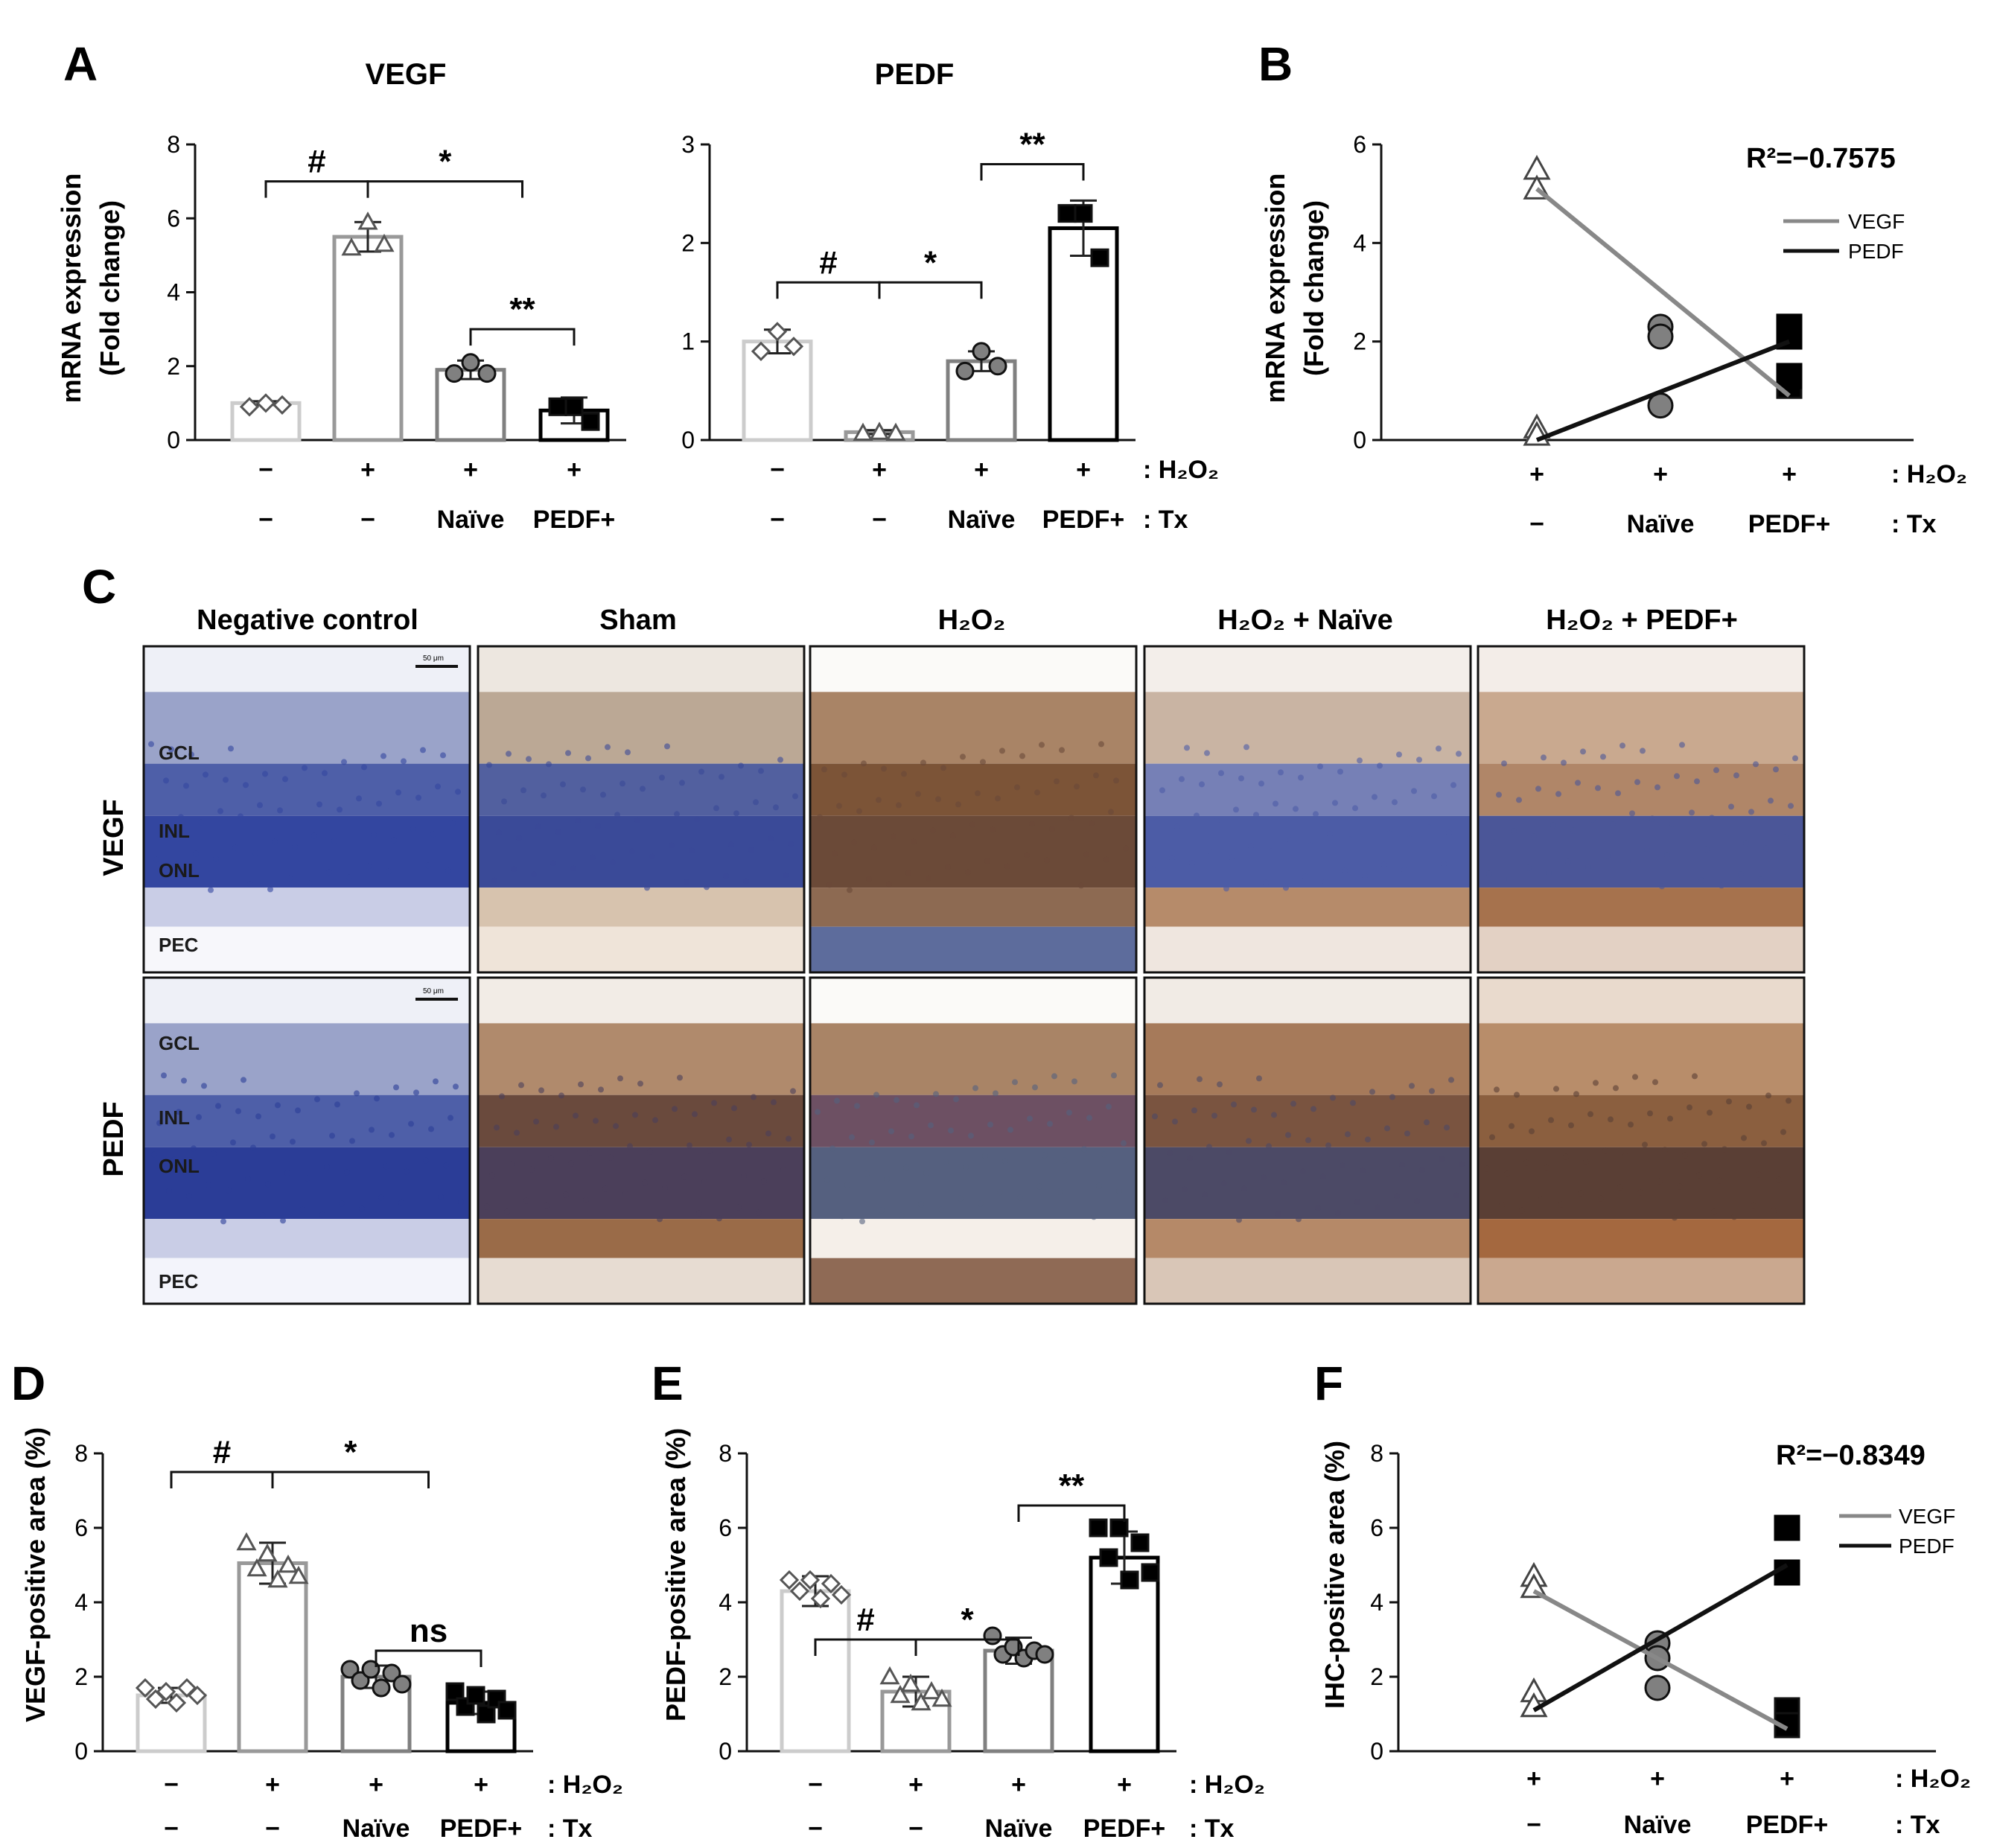 The width and height of the screenshot is (1997, 1848). Describe the element at coordinates (879, 470) in the screenshot. I see `panel-a-pedf-h2o2-cond: +` at that location.